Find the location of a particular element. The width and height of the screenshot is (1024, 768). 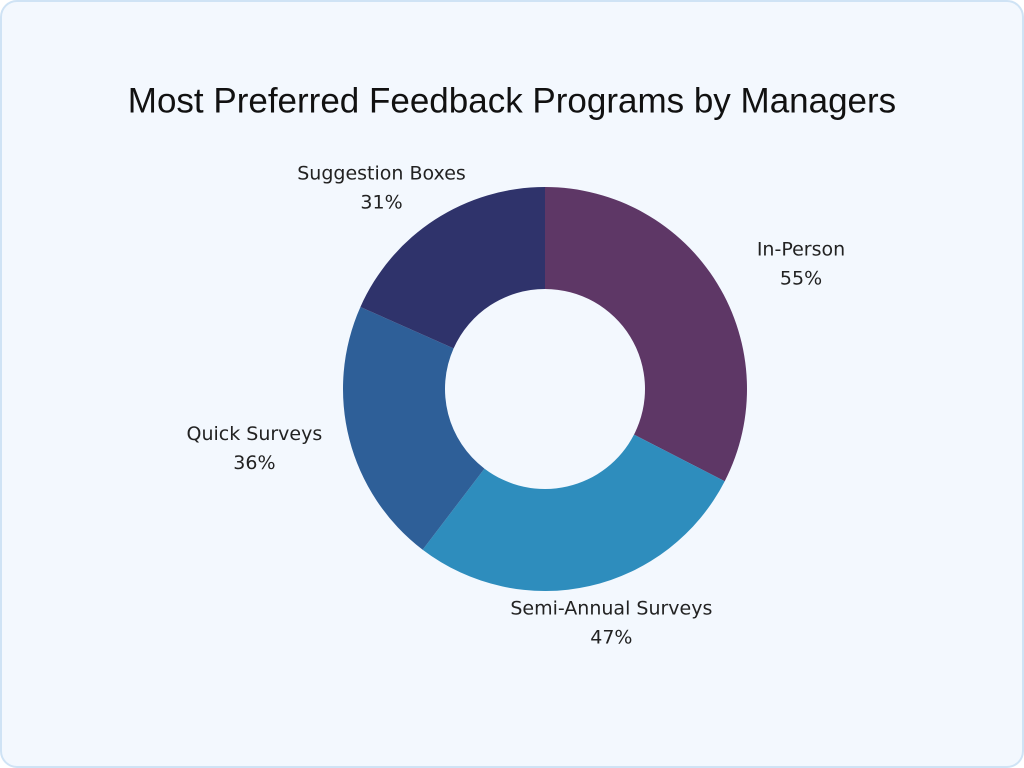

slice-label: In-Person is located at coordinates (801, 249).